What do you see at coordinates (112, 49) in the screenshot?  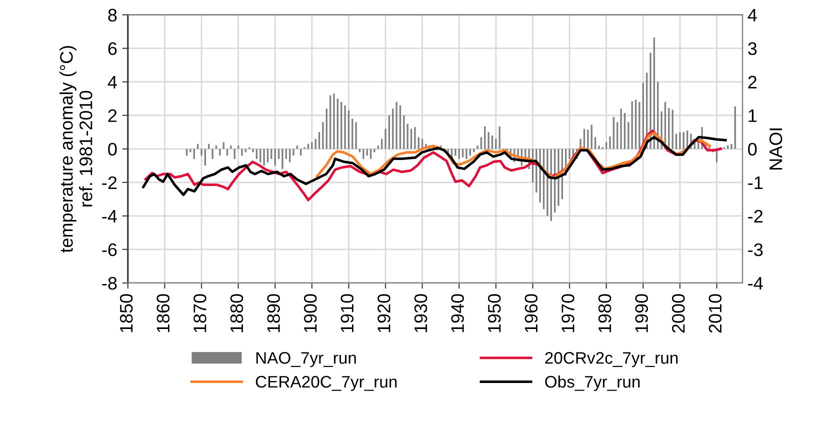 I see `y-tick-label: 6` at bounding box center [112, 49].